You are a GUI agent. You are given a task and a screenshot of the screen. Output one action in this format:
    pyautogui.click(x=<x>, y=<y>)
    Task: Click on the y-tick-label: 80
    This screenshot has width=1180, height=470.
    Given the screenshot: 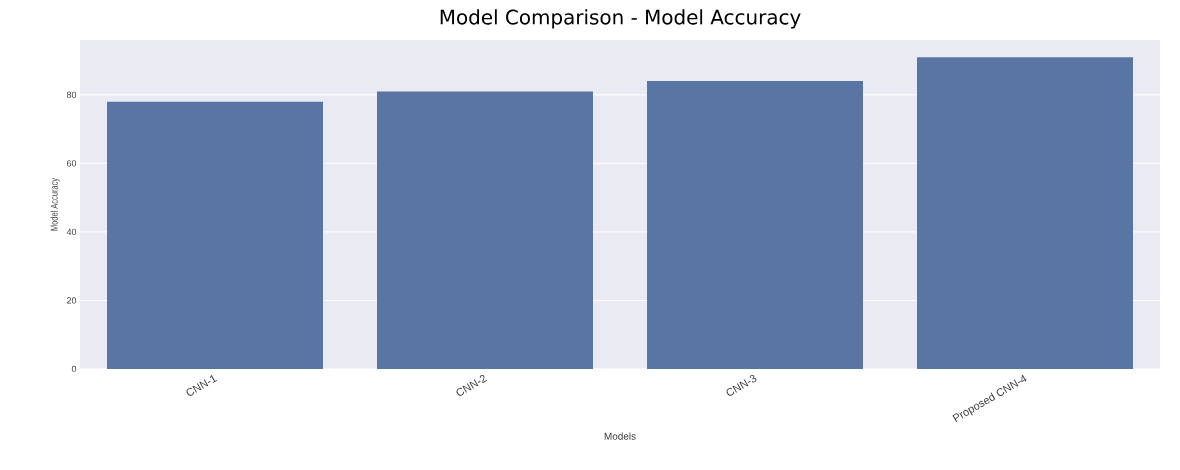 What is the action you would take?
    pyautogui.click(x=71, y=95)
    